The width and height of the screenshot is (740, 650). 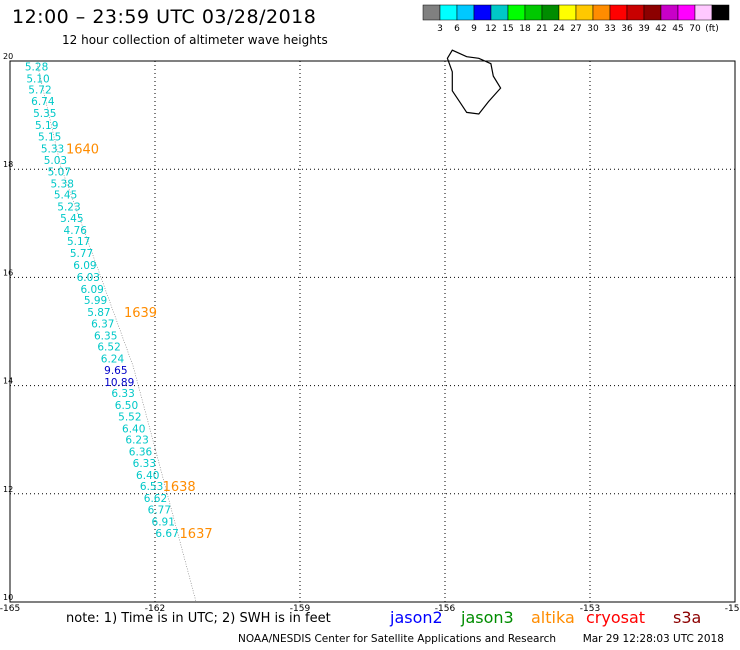 I want to click on legend-label: 30, so click(x=593, y=29).